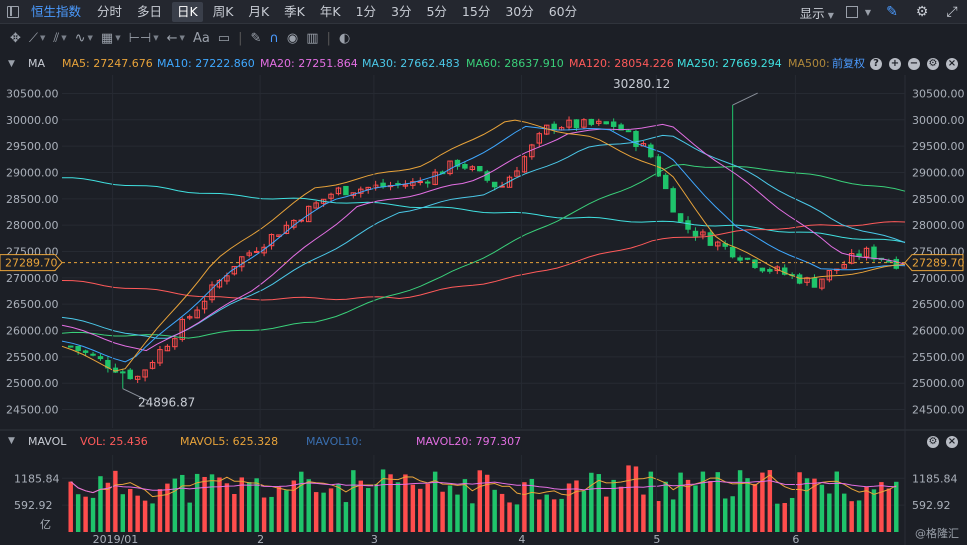 Image resolution: width=967 pixels, height=545 pixels. What do you see at coordinates (110, 11) in the screenshot?
I see `tab-intraday: 分时` at bounding box center [110, 11].